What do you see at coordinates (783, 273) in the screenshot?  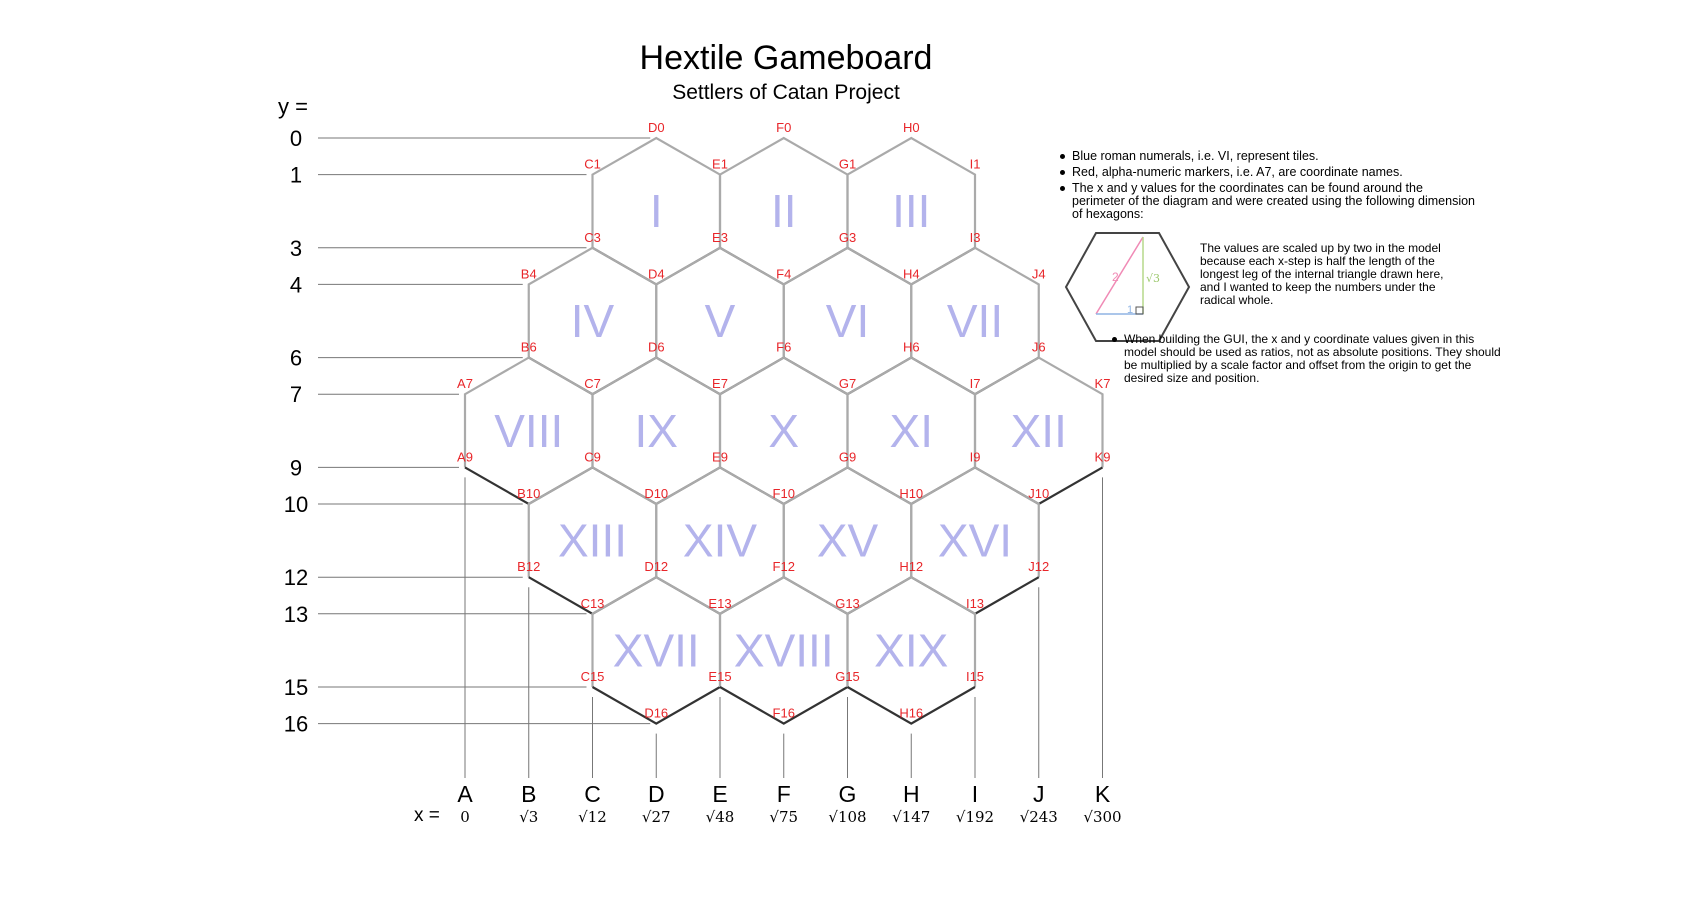 I see `coord-F4: F4` at bounding box center [783, 273].